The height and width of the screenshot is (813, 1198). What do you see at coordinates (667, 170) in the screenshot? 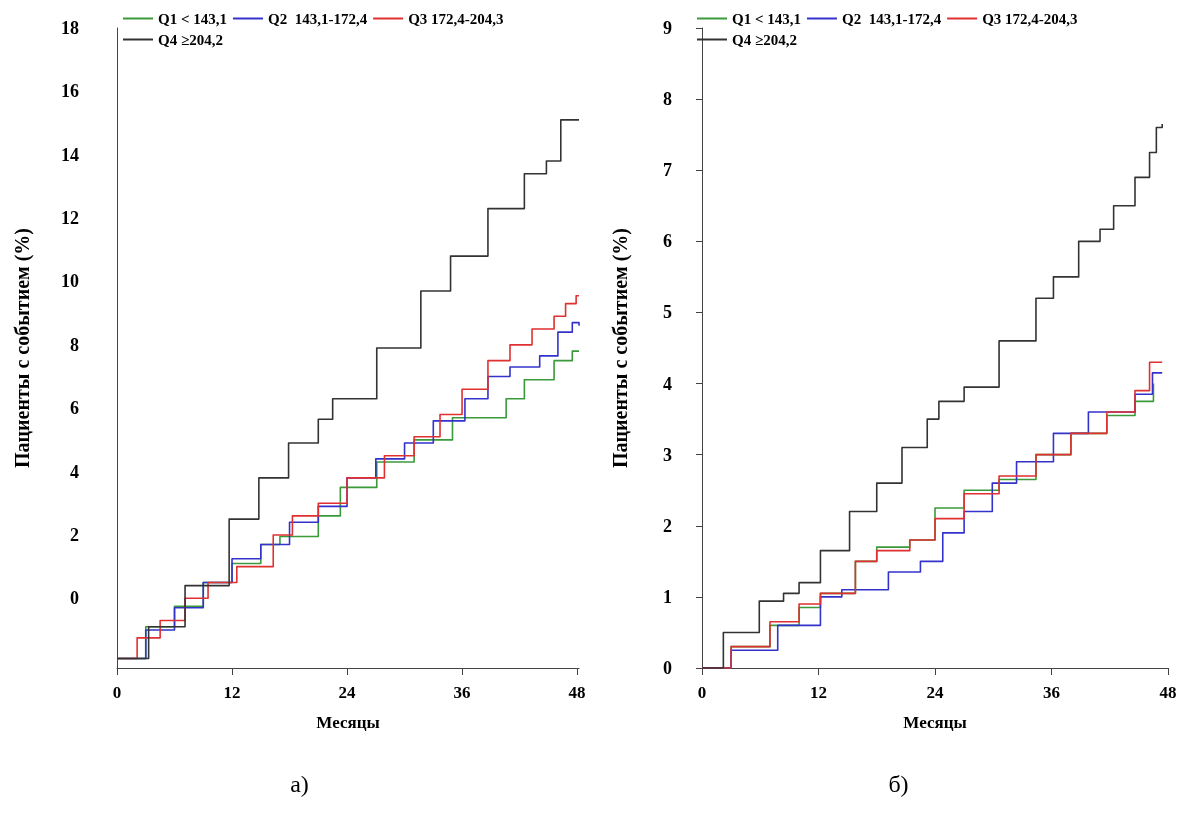
I see `y-tick-label: 7` at bounding box center [667, 170].